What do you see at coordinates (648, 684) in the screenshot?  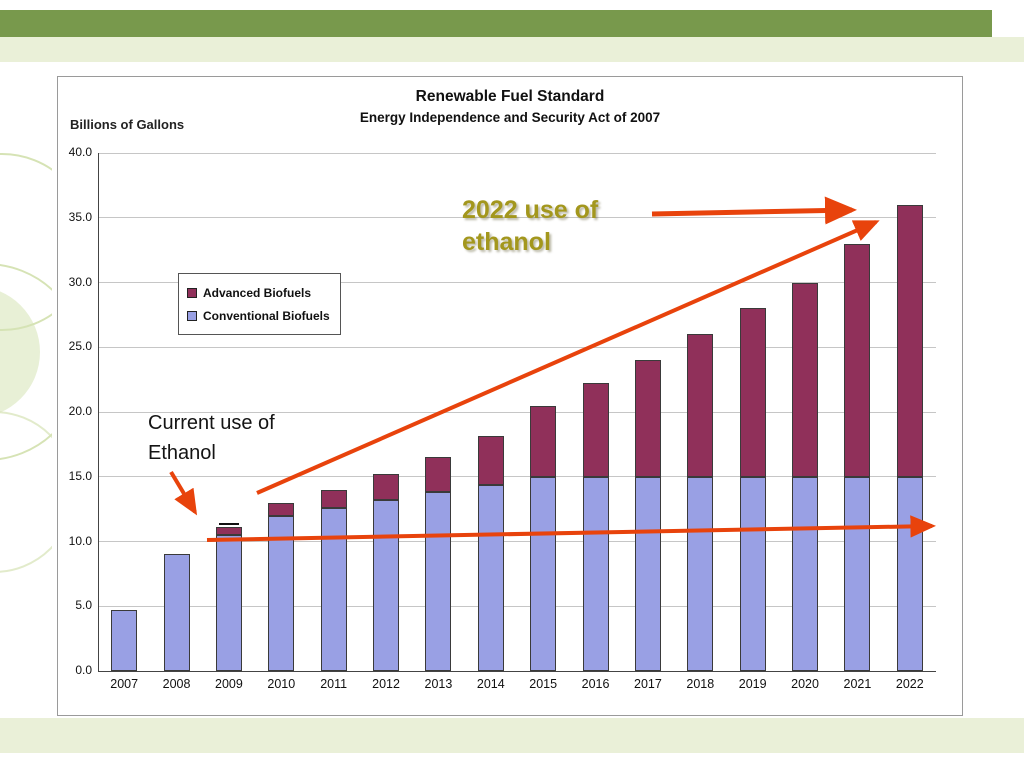 I see `x-axis-label-2017: 2017` at bounding box center [648, 684].